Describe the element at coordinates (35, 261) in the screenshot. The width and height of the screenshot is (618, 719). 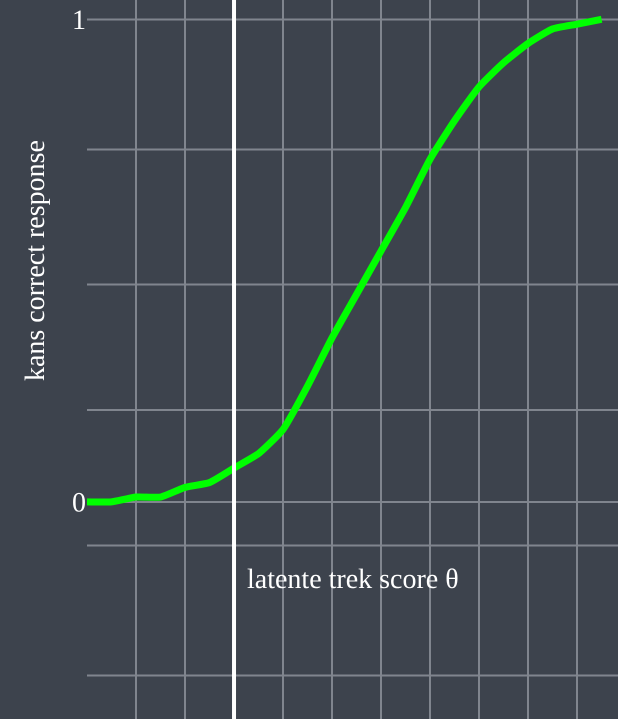
I see `y-axis-title: kans correct response` at that location.